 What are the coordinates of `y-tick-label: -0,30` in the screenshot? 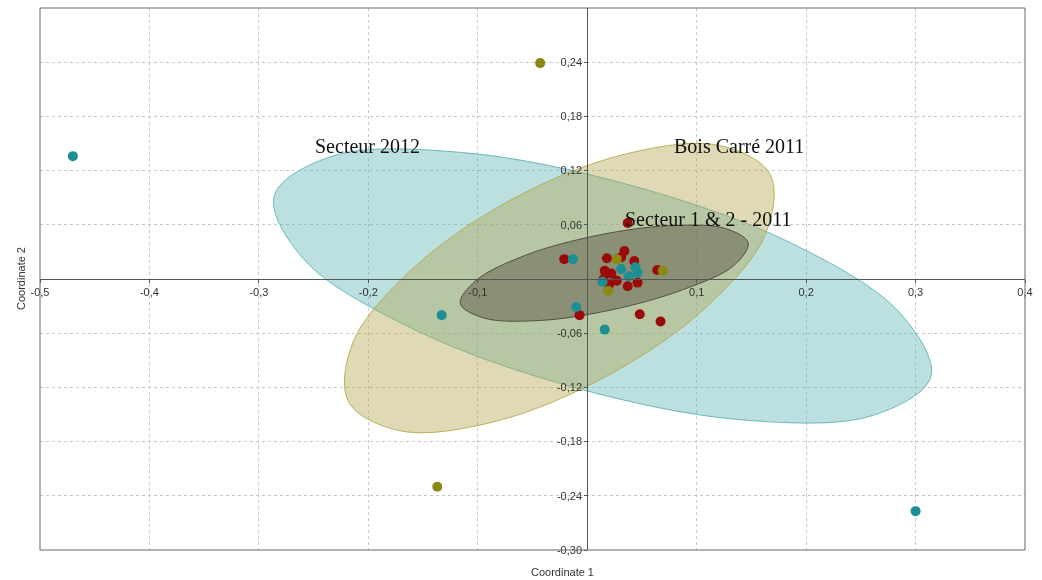 It's located at (569, 549).